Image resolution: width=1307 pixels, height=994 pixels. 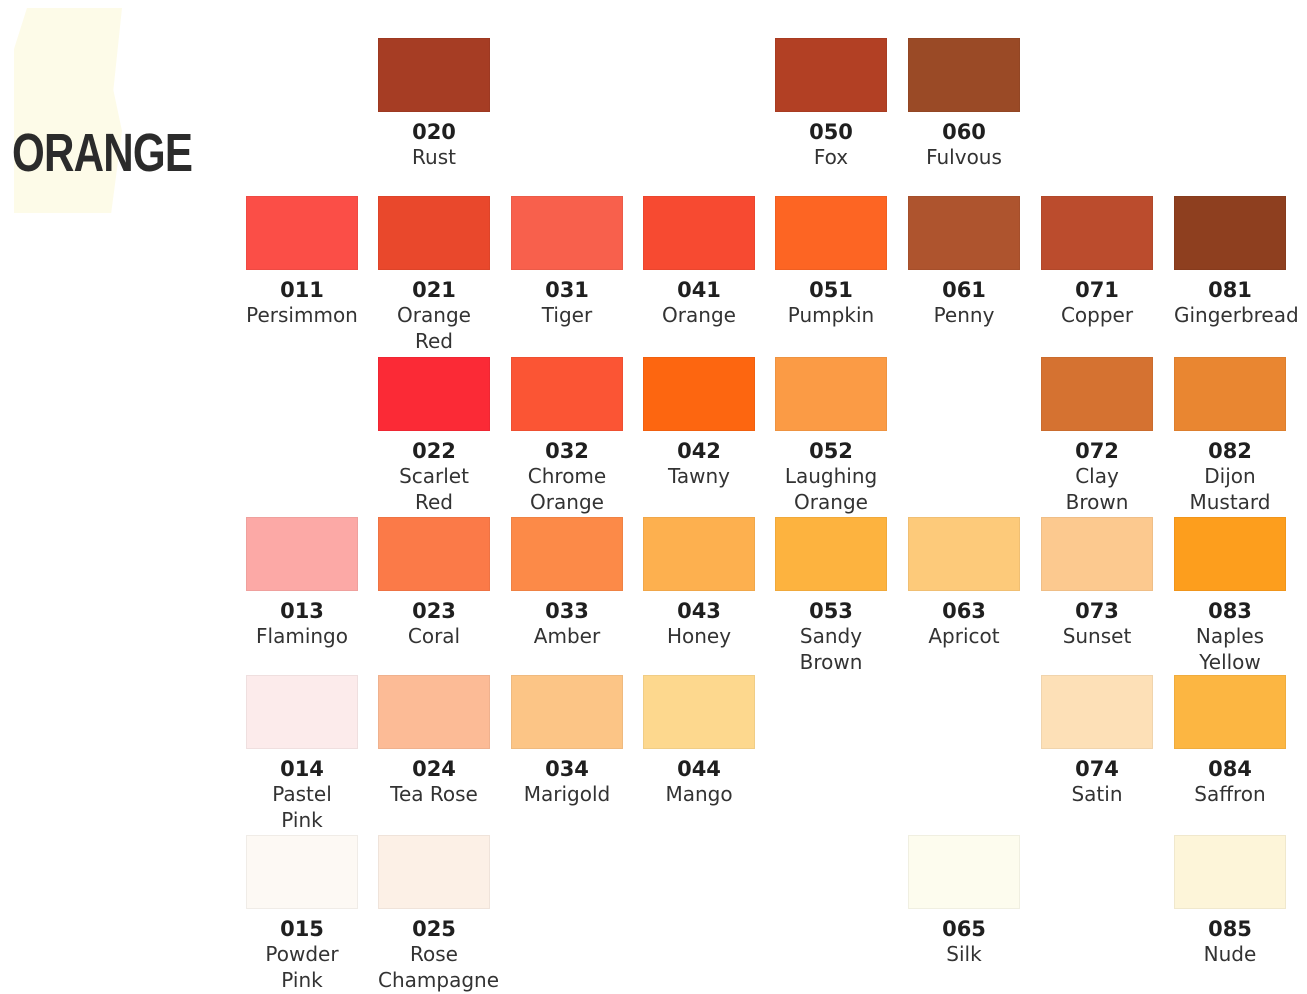 I want to click on swatch-042: 042 Tawny, so click(x=699, y=423).